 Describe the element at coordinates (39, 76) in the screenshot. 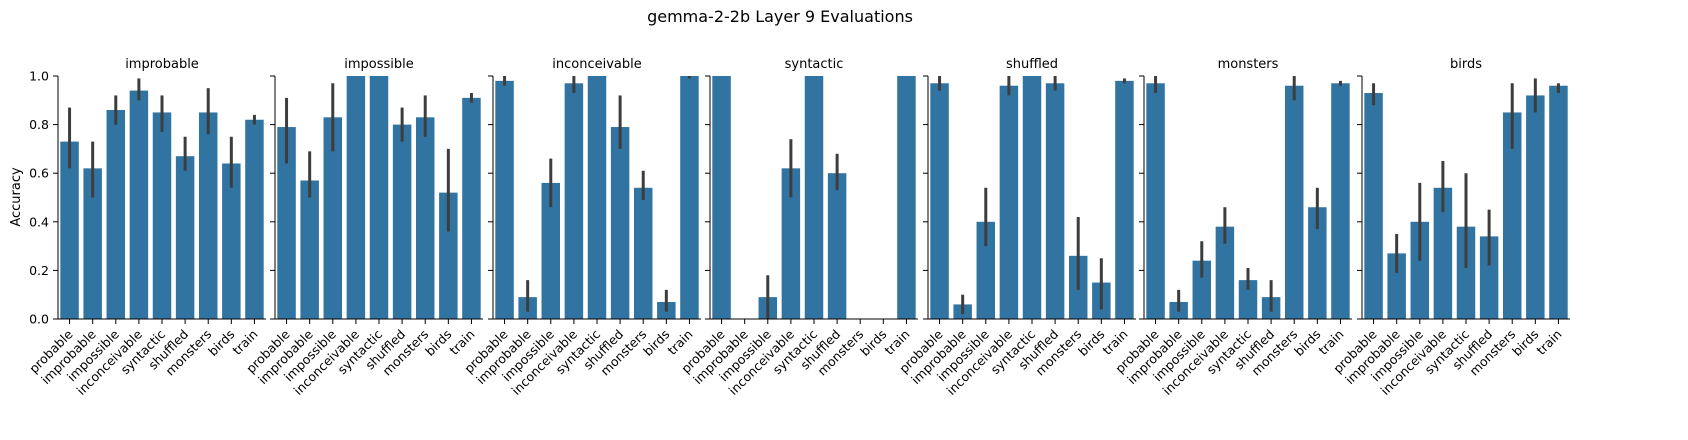

I see `y-tick-label: 1.0` at that location.